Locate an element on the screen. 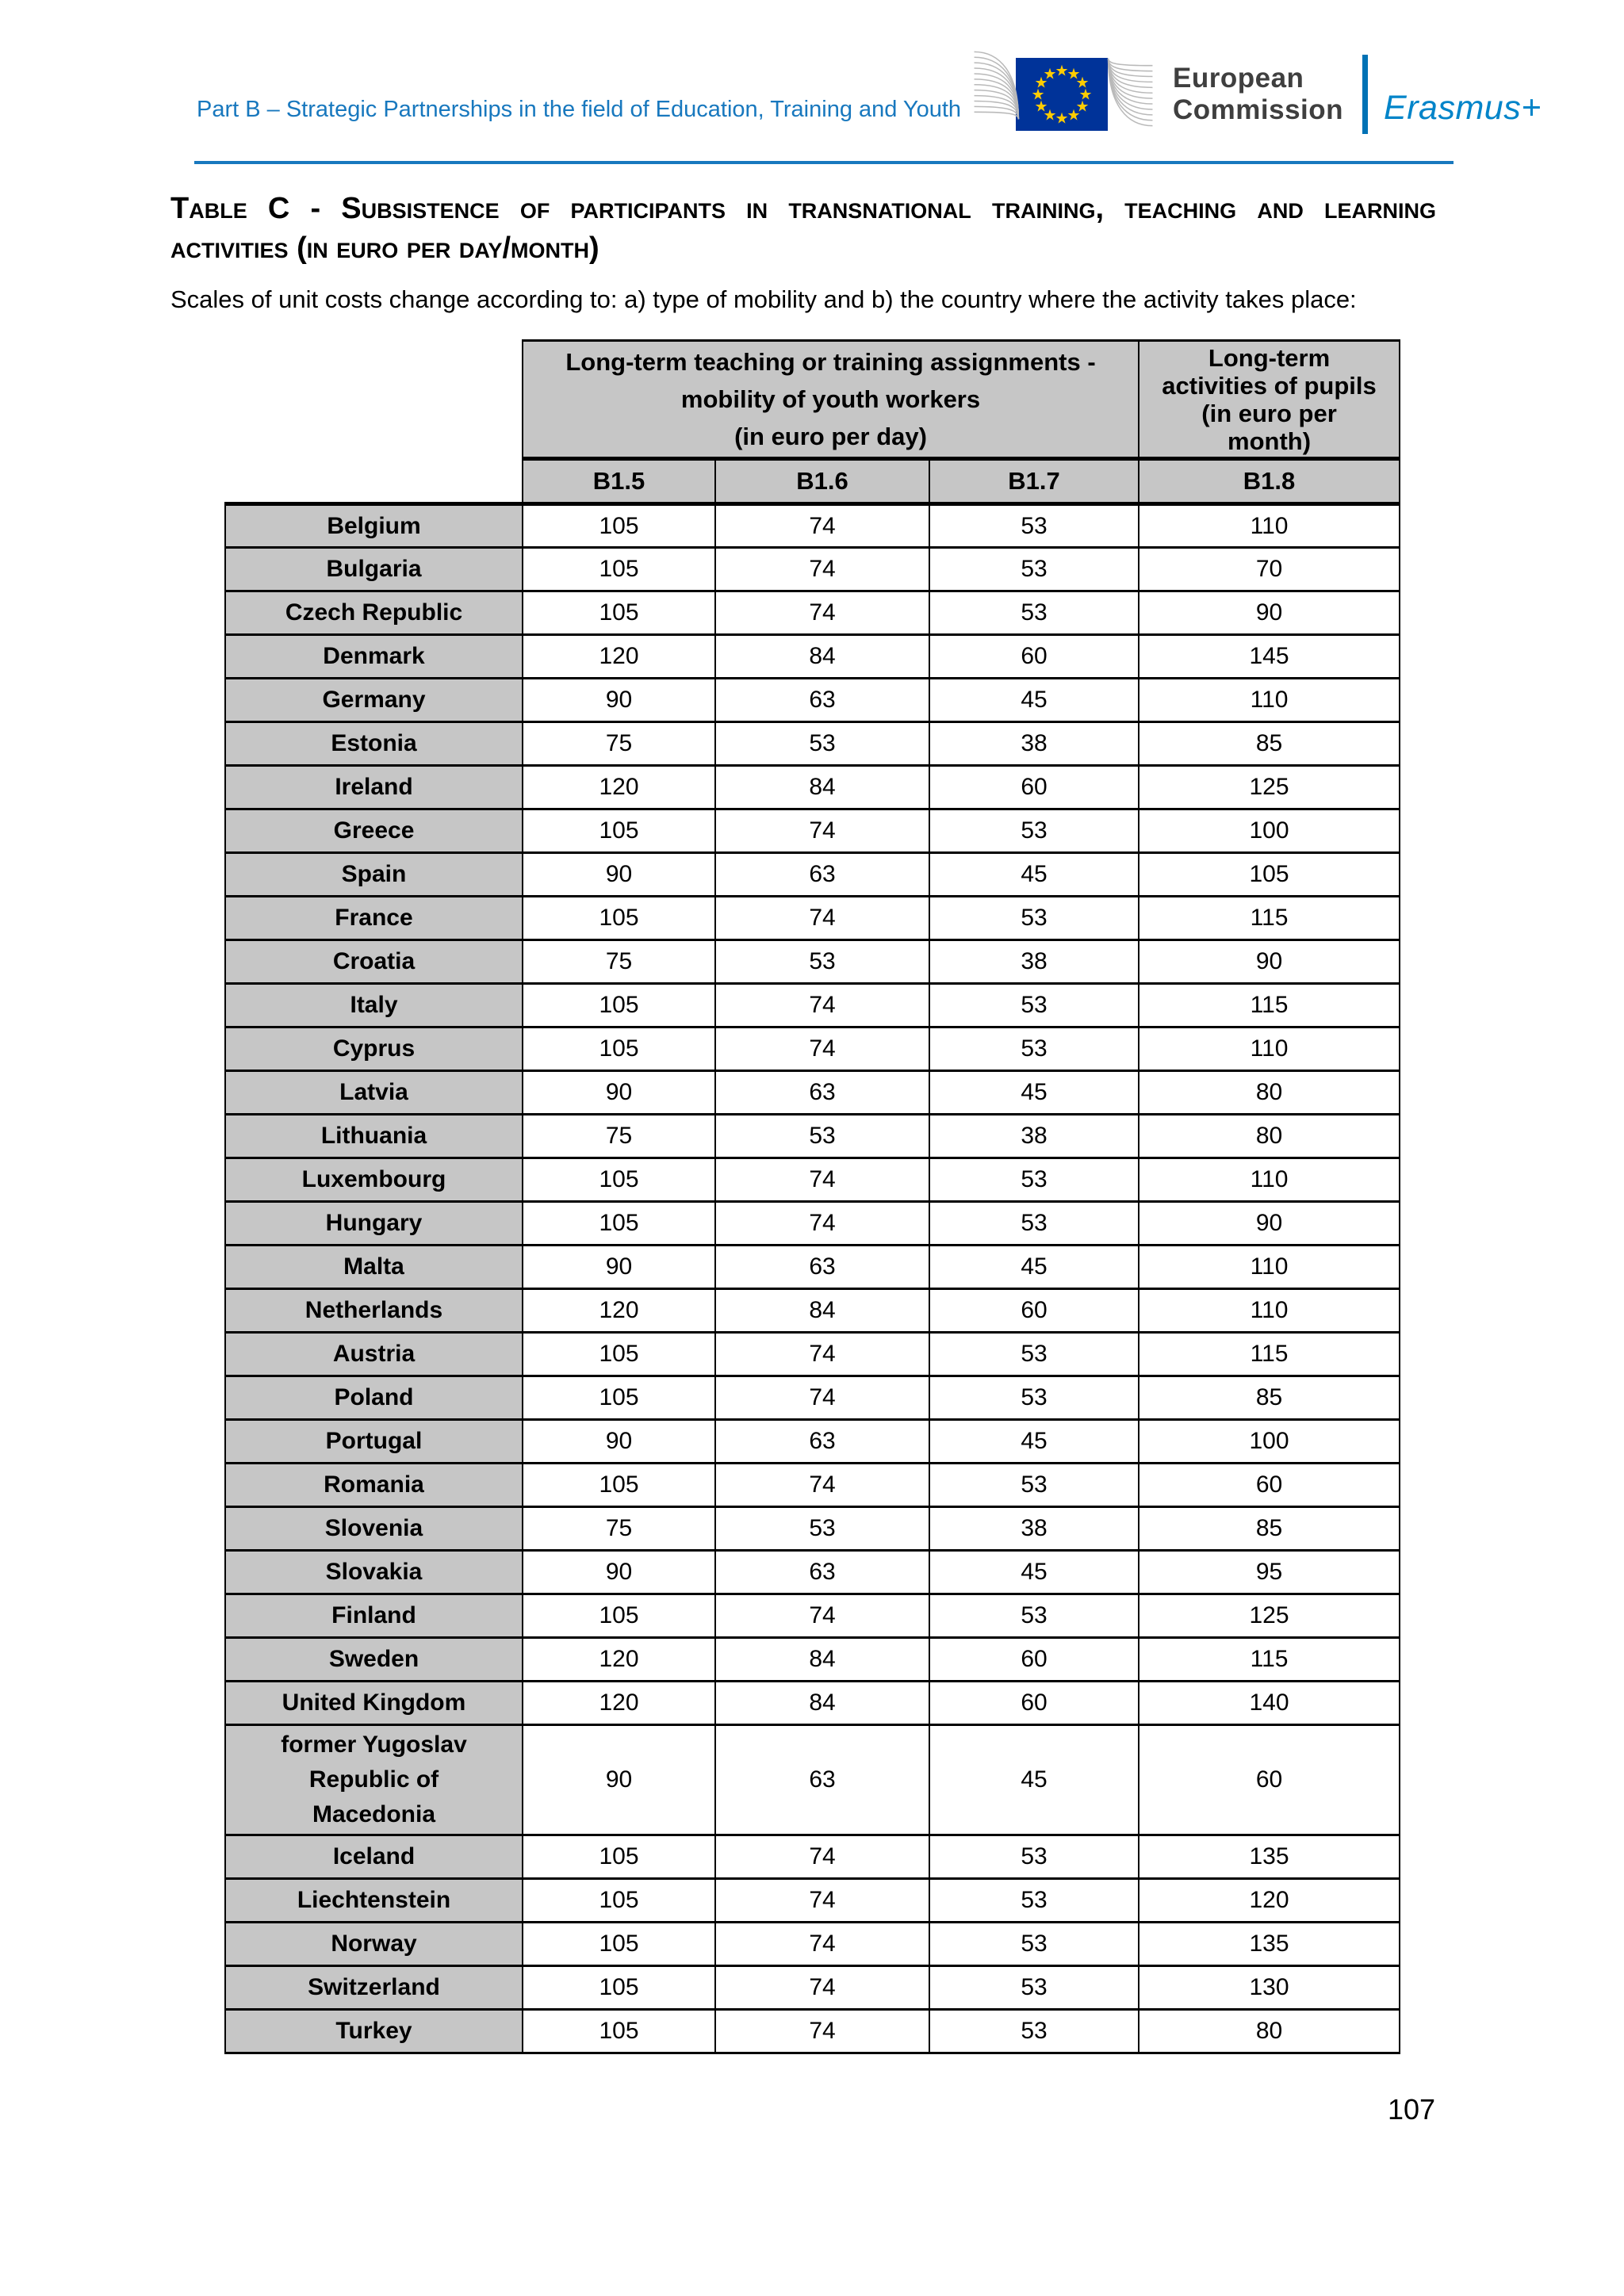 This screenshot has width=1624, height=2296. country-cell: Austria is located at coordinates (373, 1354).